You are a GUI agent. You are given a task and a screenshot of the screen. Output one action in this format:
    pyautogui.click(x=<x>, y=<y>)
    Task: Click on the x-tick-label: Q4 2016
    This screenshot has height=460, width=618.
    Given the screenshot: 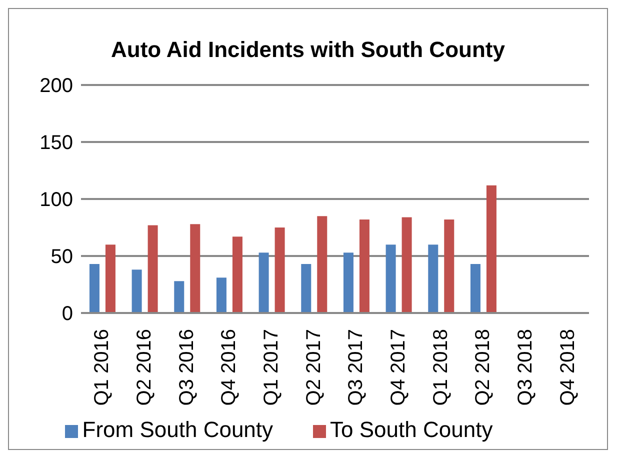 What is the action you would take?
    pyautogui.click(x=229, y=367)
    